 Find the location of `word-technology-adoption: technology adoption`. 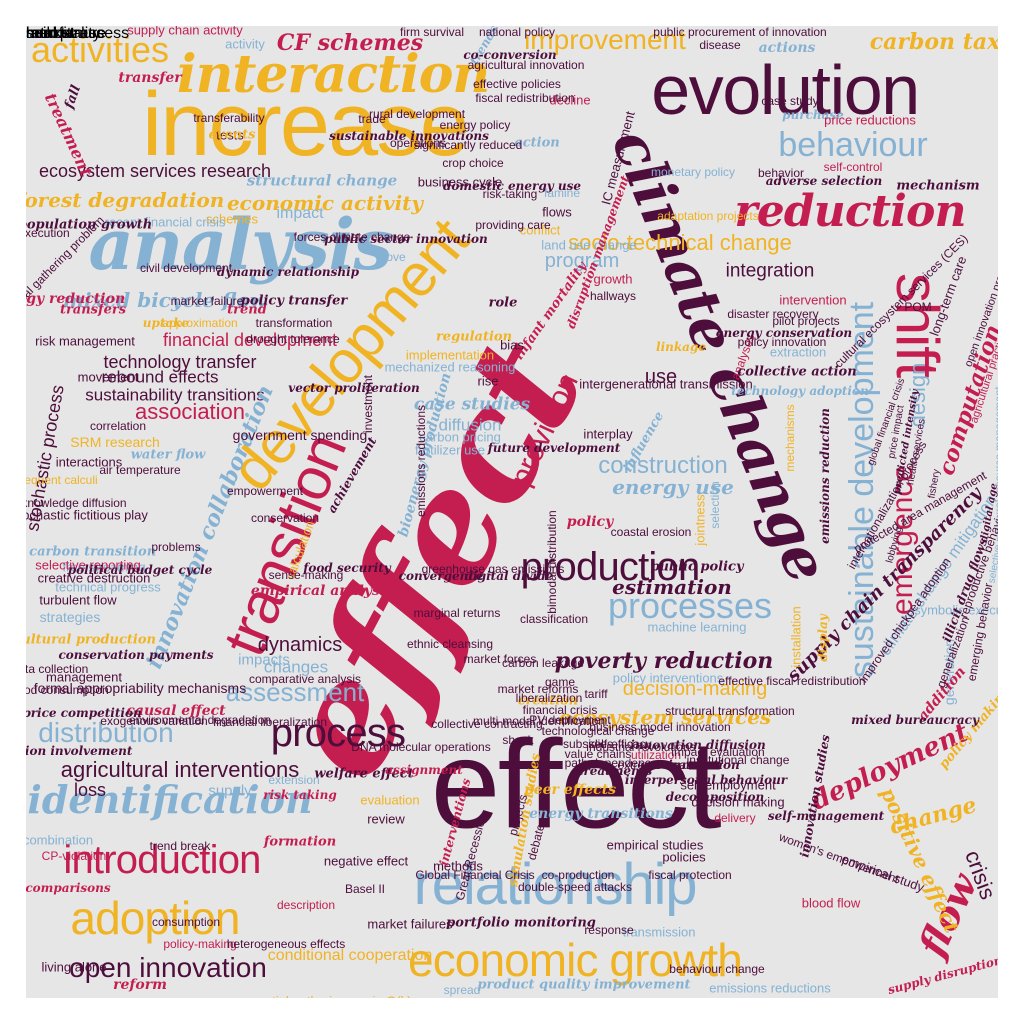

word-technology-adoption: technology adoption is located at coordinates (800, 391).